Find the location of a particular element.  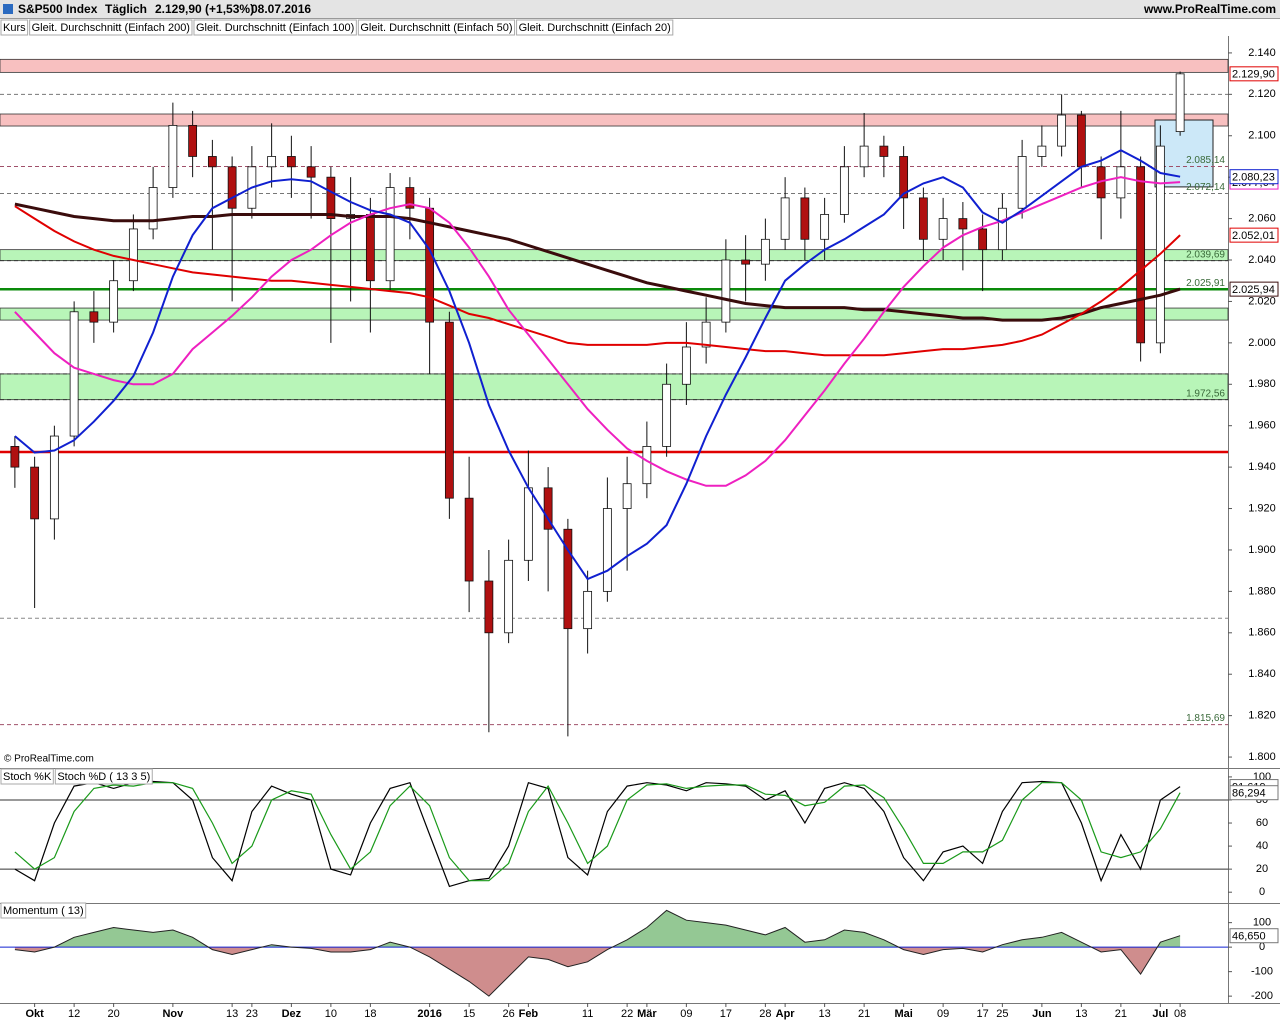

last-value-label: 2.129,90 is located at coordinates (1253, 75).